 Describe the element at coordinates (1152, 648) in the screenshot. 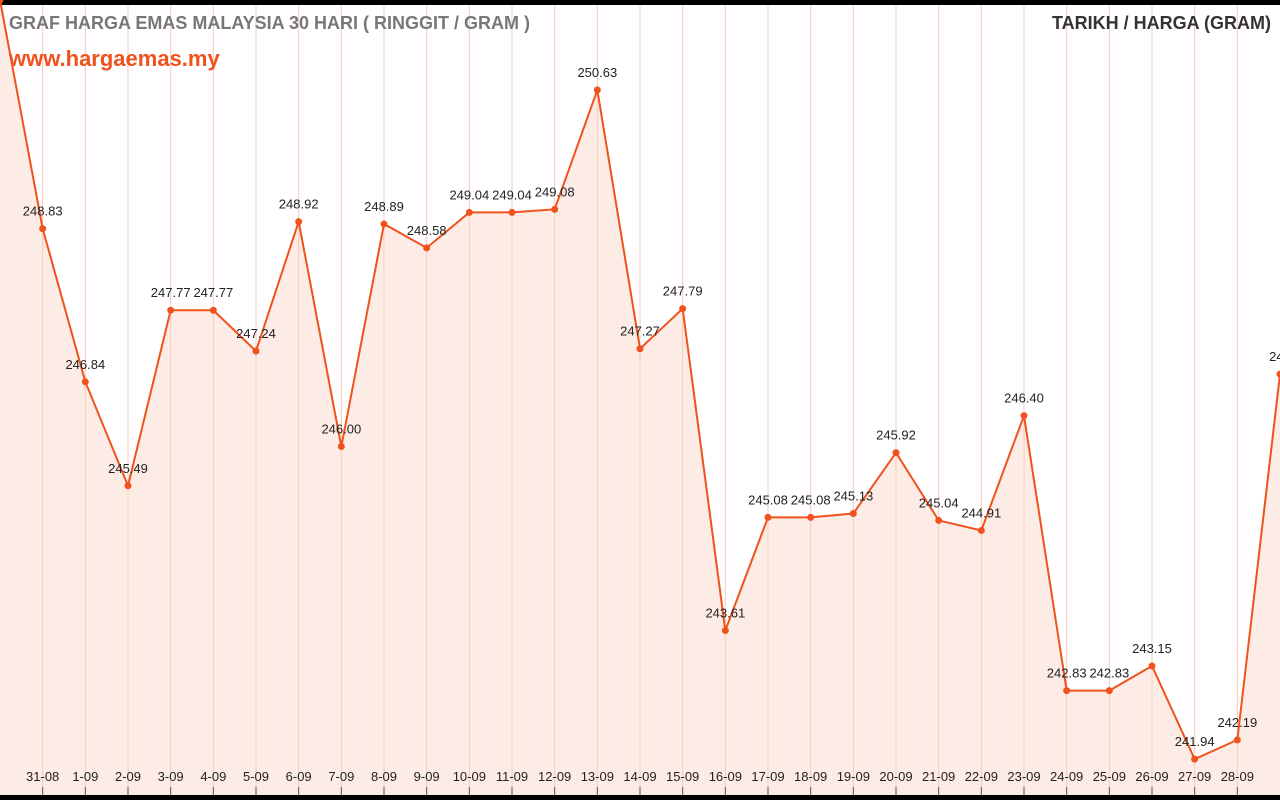

I see `data-label: 243.15` at that location.